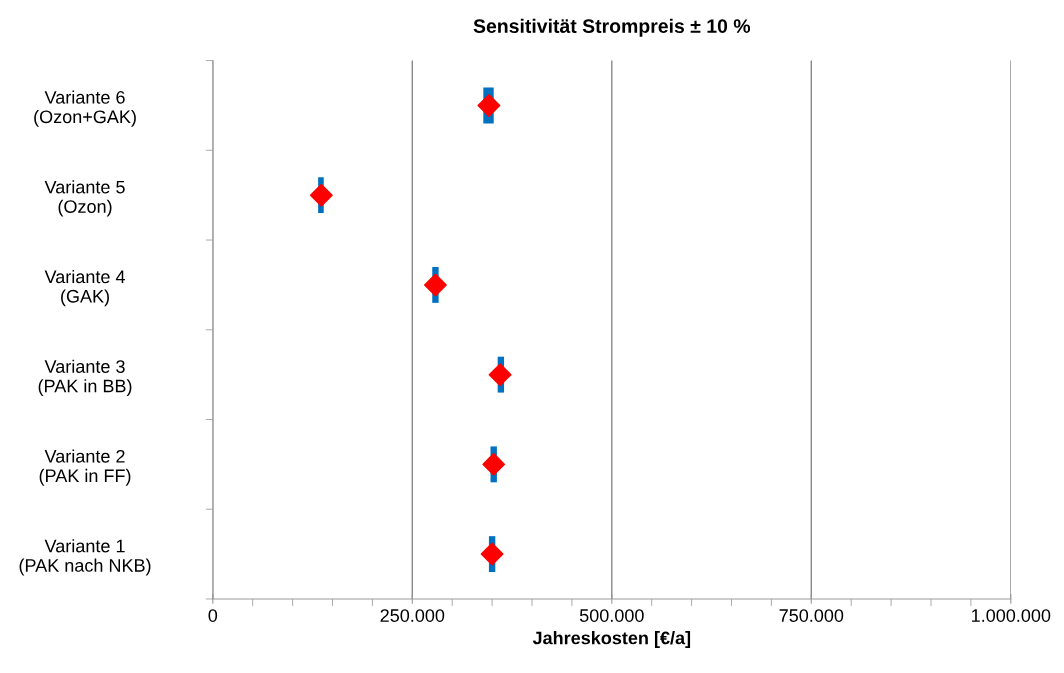  Describe the element at coordinates (612, 27) in the screenshot. I see `chart-title: Sensitivität Strompreis ± 10 %` at that location.